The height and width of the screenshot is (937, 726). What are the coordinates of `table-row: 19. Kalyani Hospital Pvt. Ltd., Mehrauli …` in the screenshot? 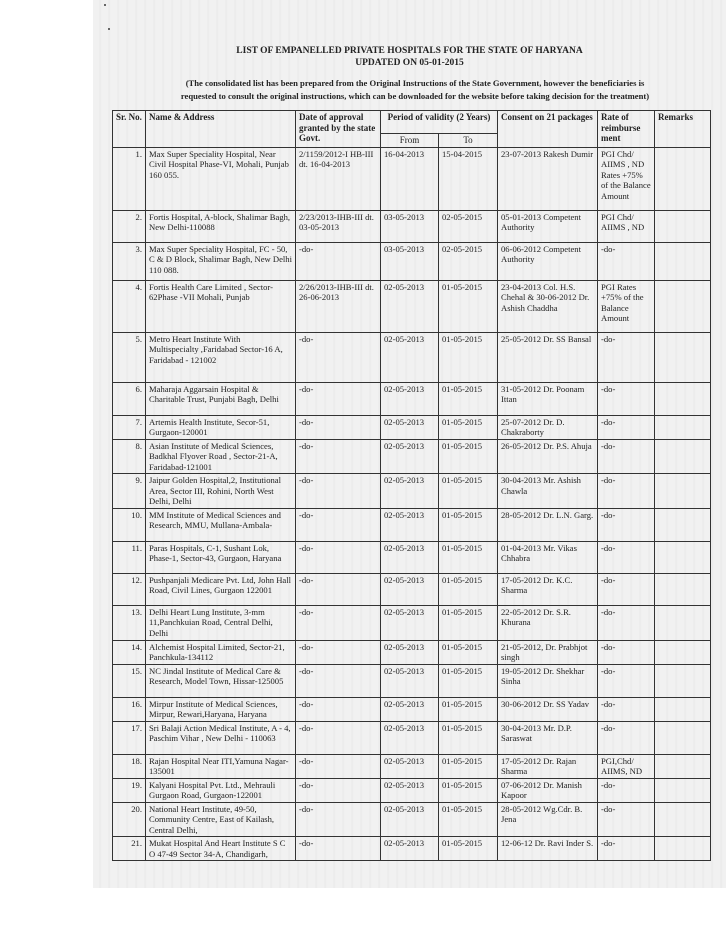 It's located at (411, 790).